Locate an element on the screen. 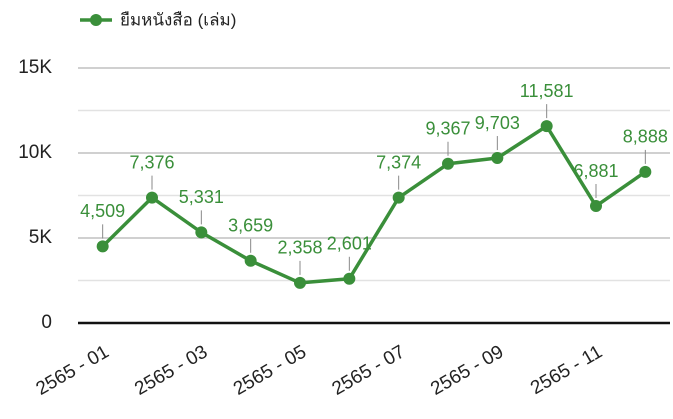 Image resolution: width=673 pixels, height=419 pixels. x-tick-label: 2565 - 03 is located at coordinates (171, 370).